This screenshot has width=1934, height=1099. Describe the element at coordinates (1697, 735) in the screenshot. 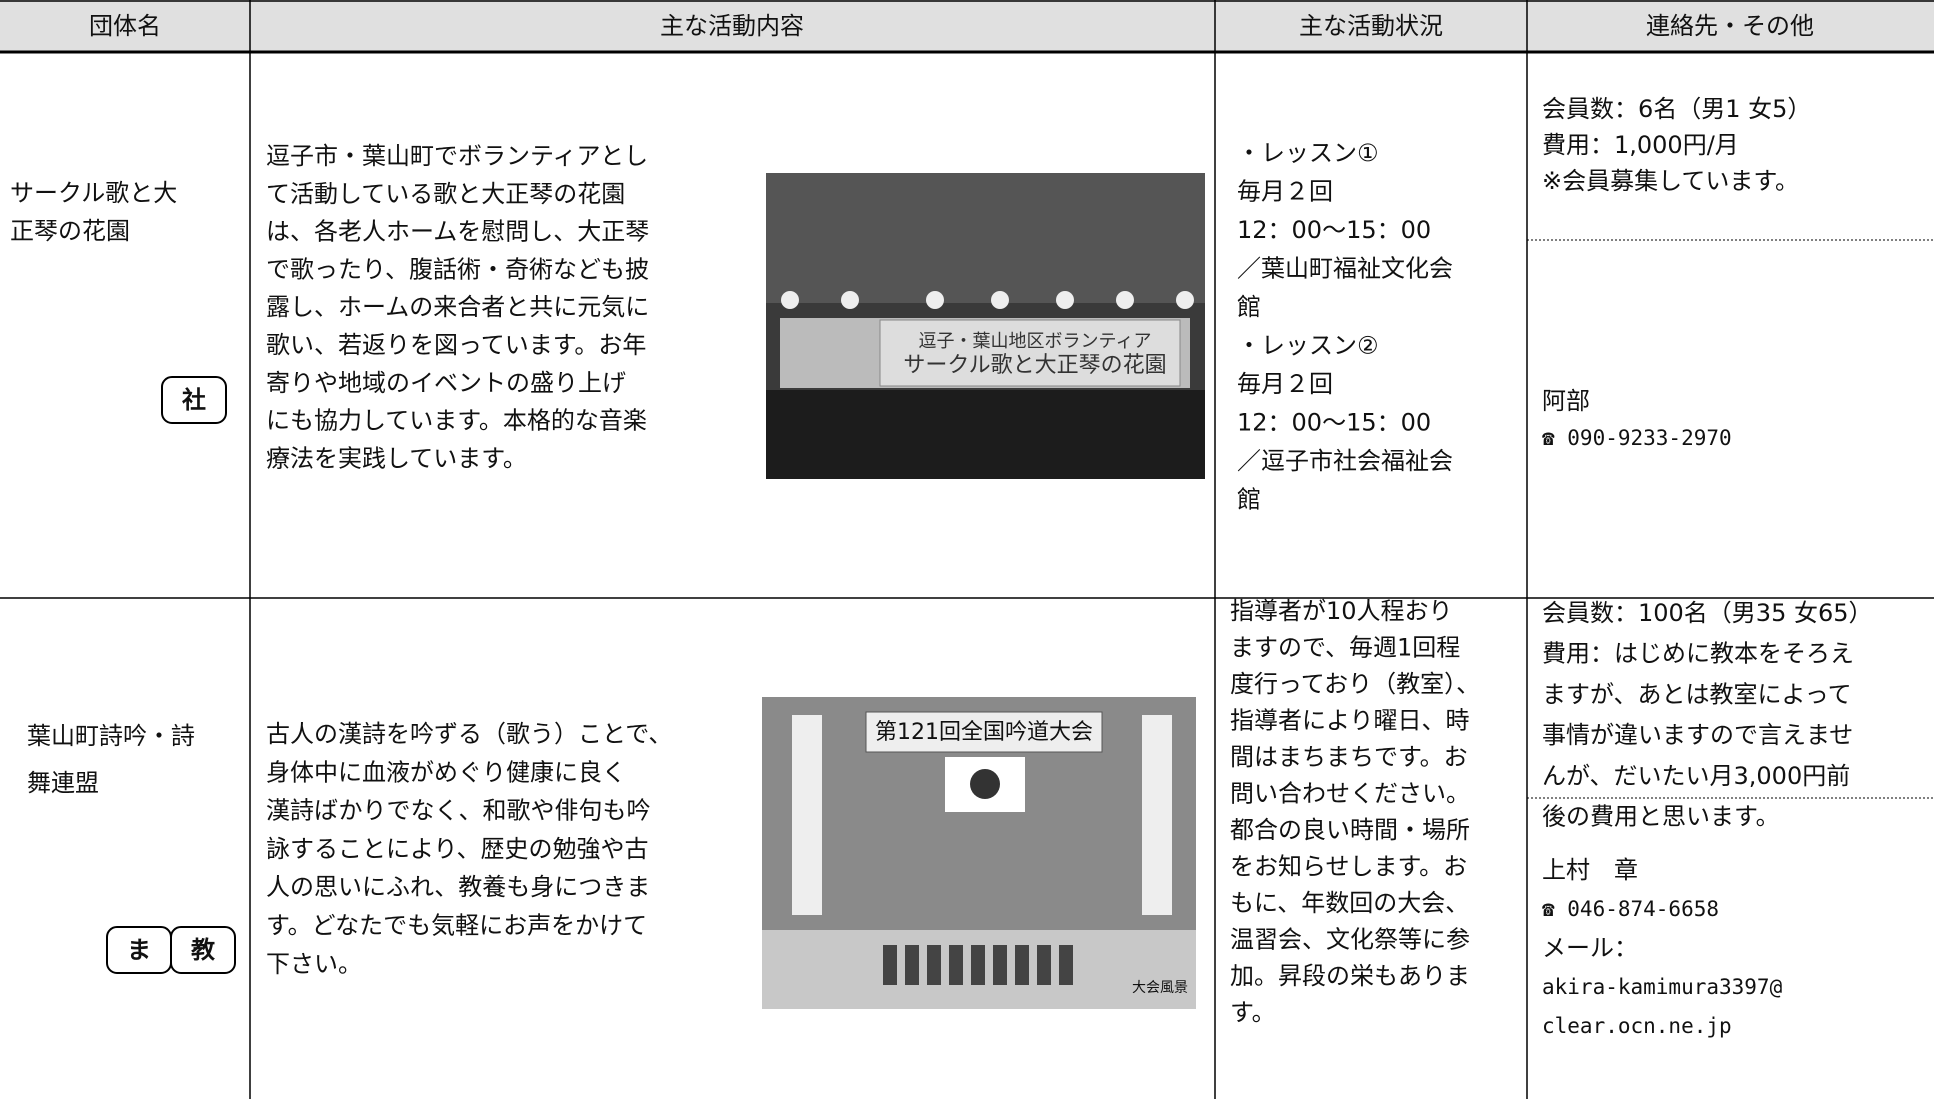

I see `membership-line: 事情が違いますので言えませ` at that location.